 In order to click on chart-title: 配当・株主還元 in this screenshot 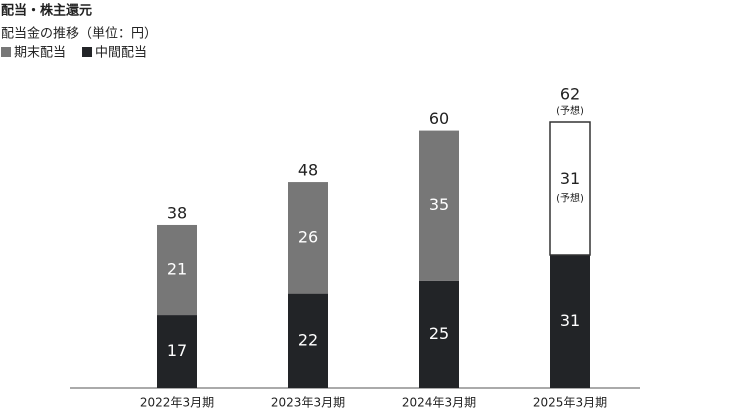, I will do `click(46, 11)`.